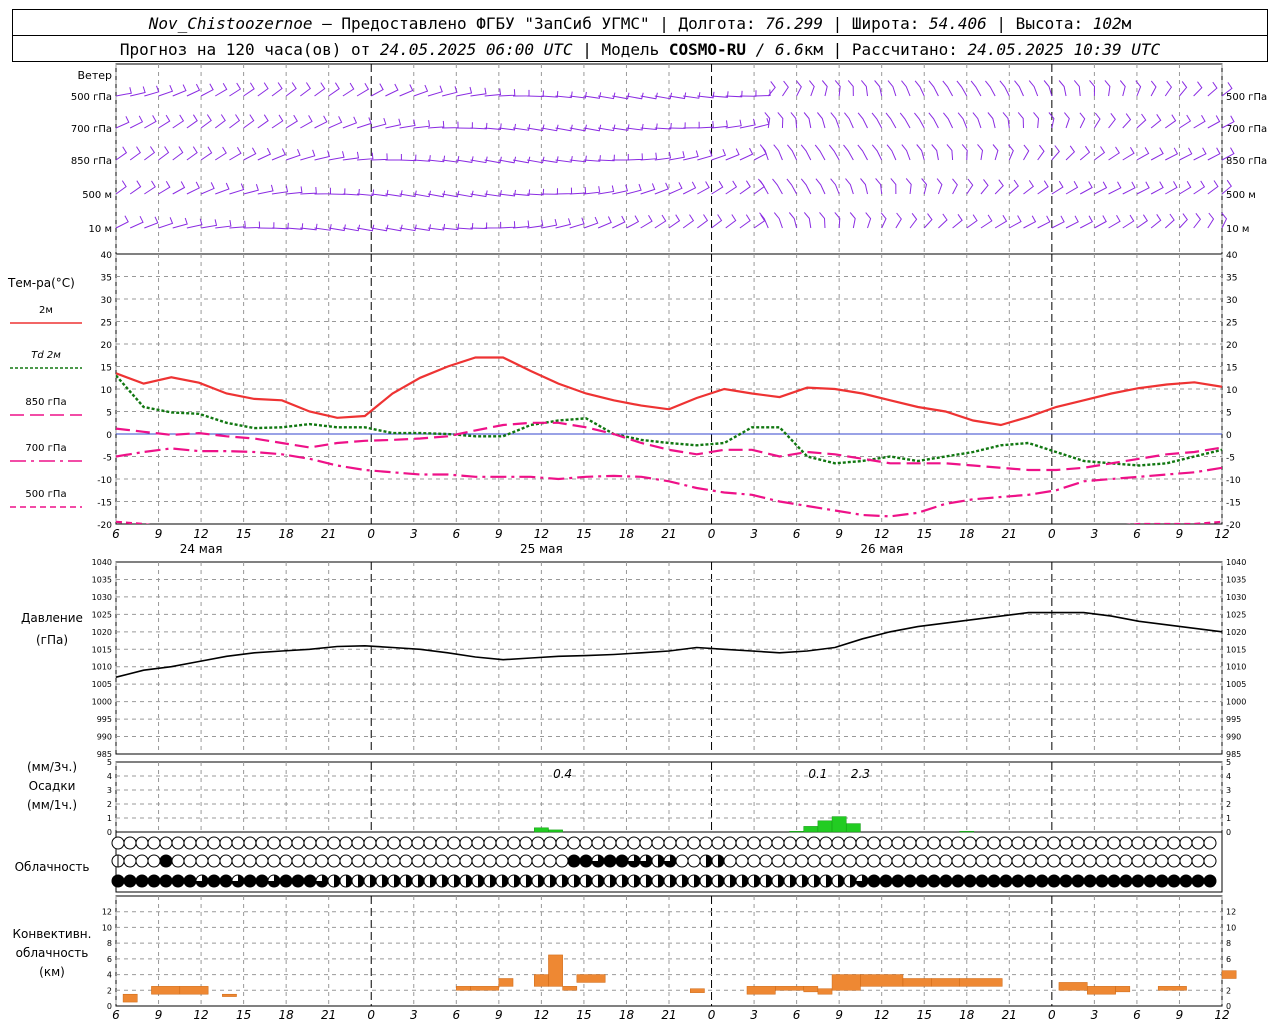 Image resolution: width=1280 pixels, height=1024 pixels. What do you see at coordinates (109, 762) in the screenshot?
I see `precip-ytick-left: 5` at bounding box center [109, 762].